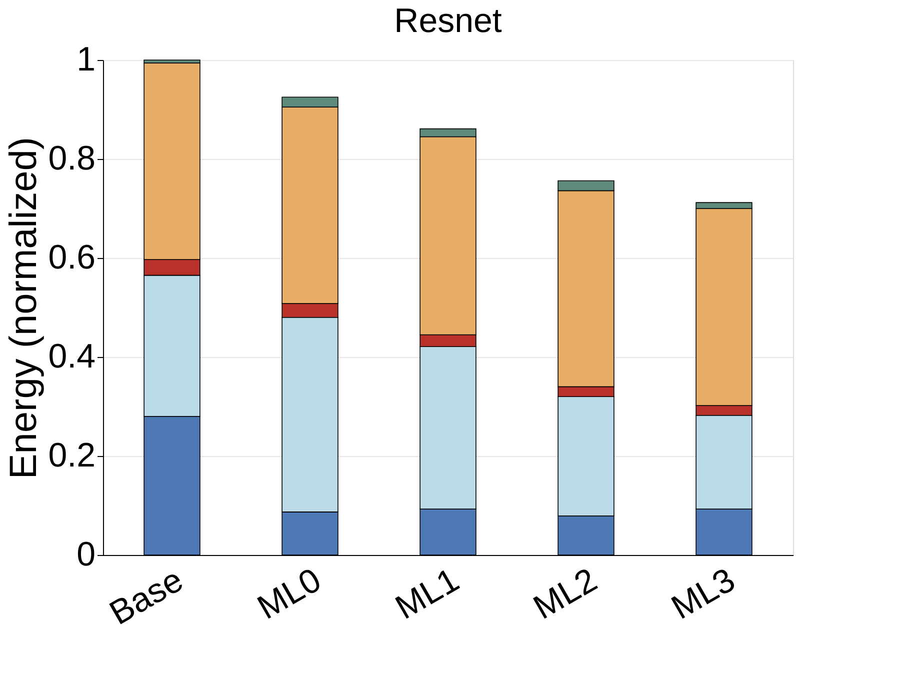  Describe the element at coordinates (448, 21) in the screenshot. I see `chart-title: Resnet` at that location.